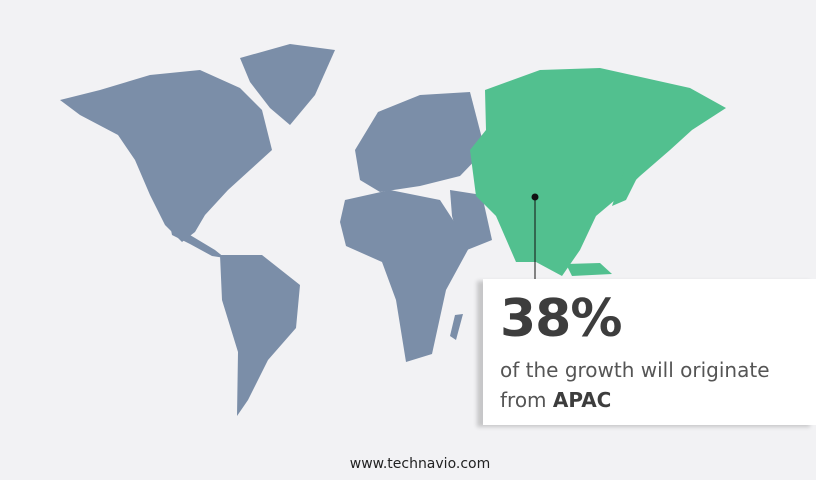  Describe the element at coordinates (582, 400) in the screenshot. I see `region-name: APAC` at that location.